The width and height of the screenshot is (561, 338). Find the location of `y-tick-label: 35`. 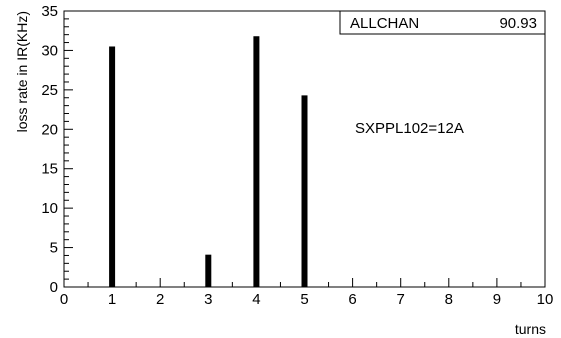

y-tick-label: 35 is located at coordinates (49, 11).